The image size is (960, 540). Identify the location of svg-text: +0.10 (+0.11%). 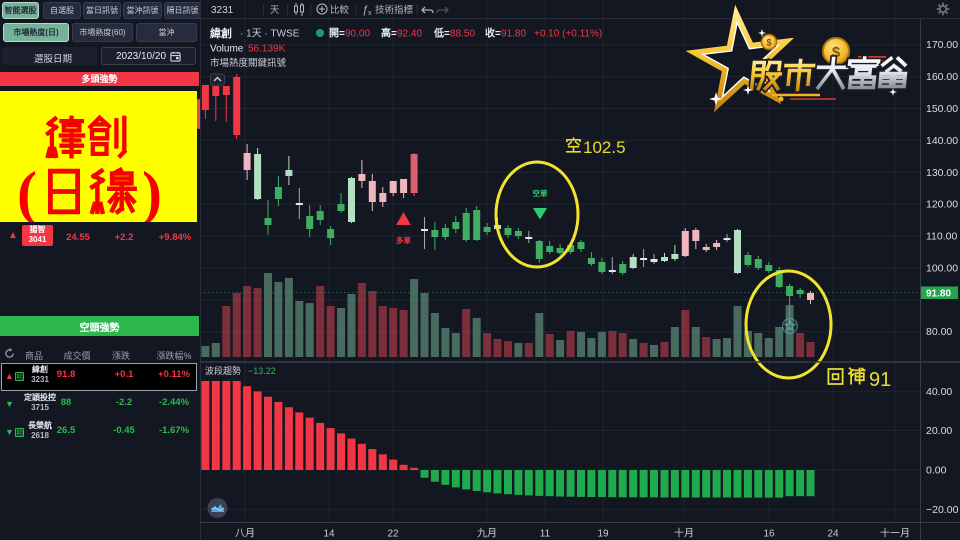
(568, 34).